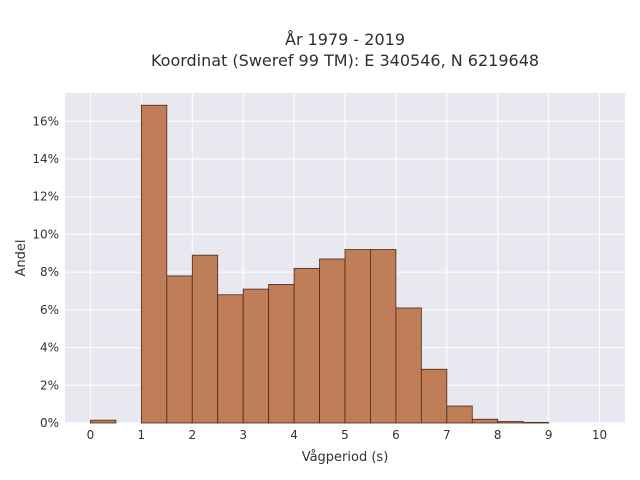 This screenshot has width=640, height=480. Describe the element at coordinates (243, 435) in the screenshot. I see `x-tick-label: 3` at that location.